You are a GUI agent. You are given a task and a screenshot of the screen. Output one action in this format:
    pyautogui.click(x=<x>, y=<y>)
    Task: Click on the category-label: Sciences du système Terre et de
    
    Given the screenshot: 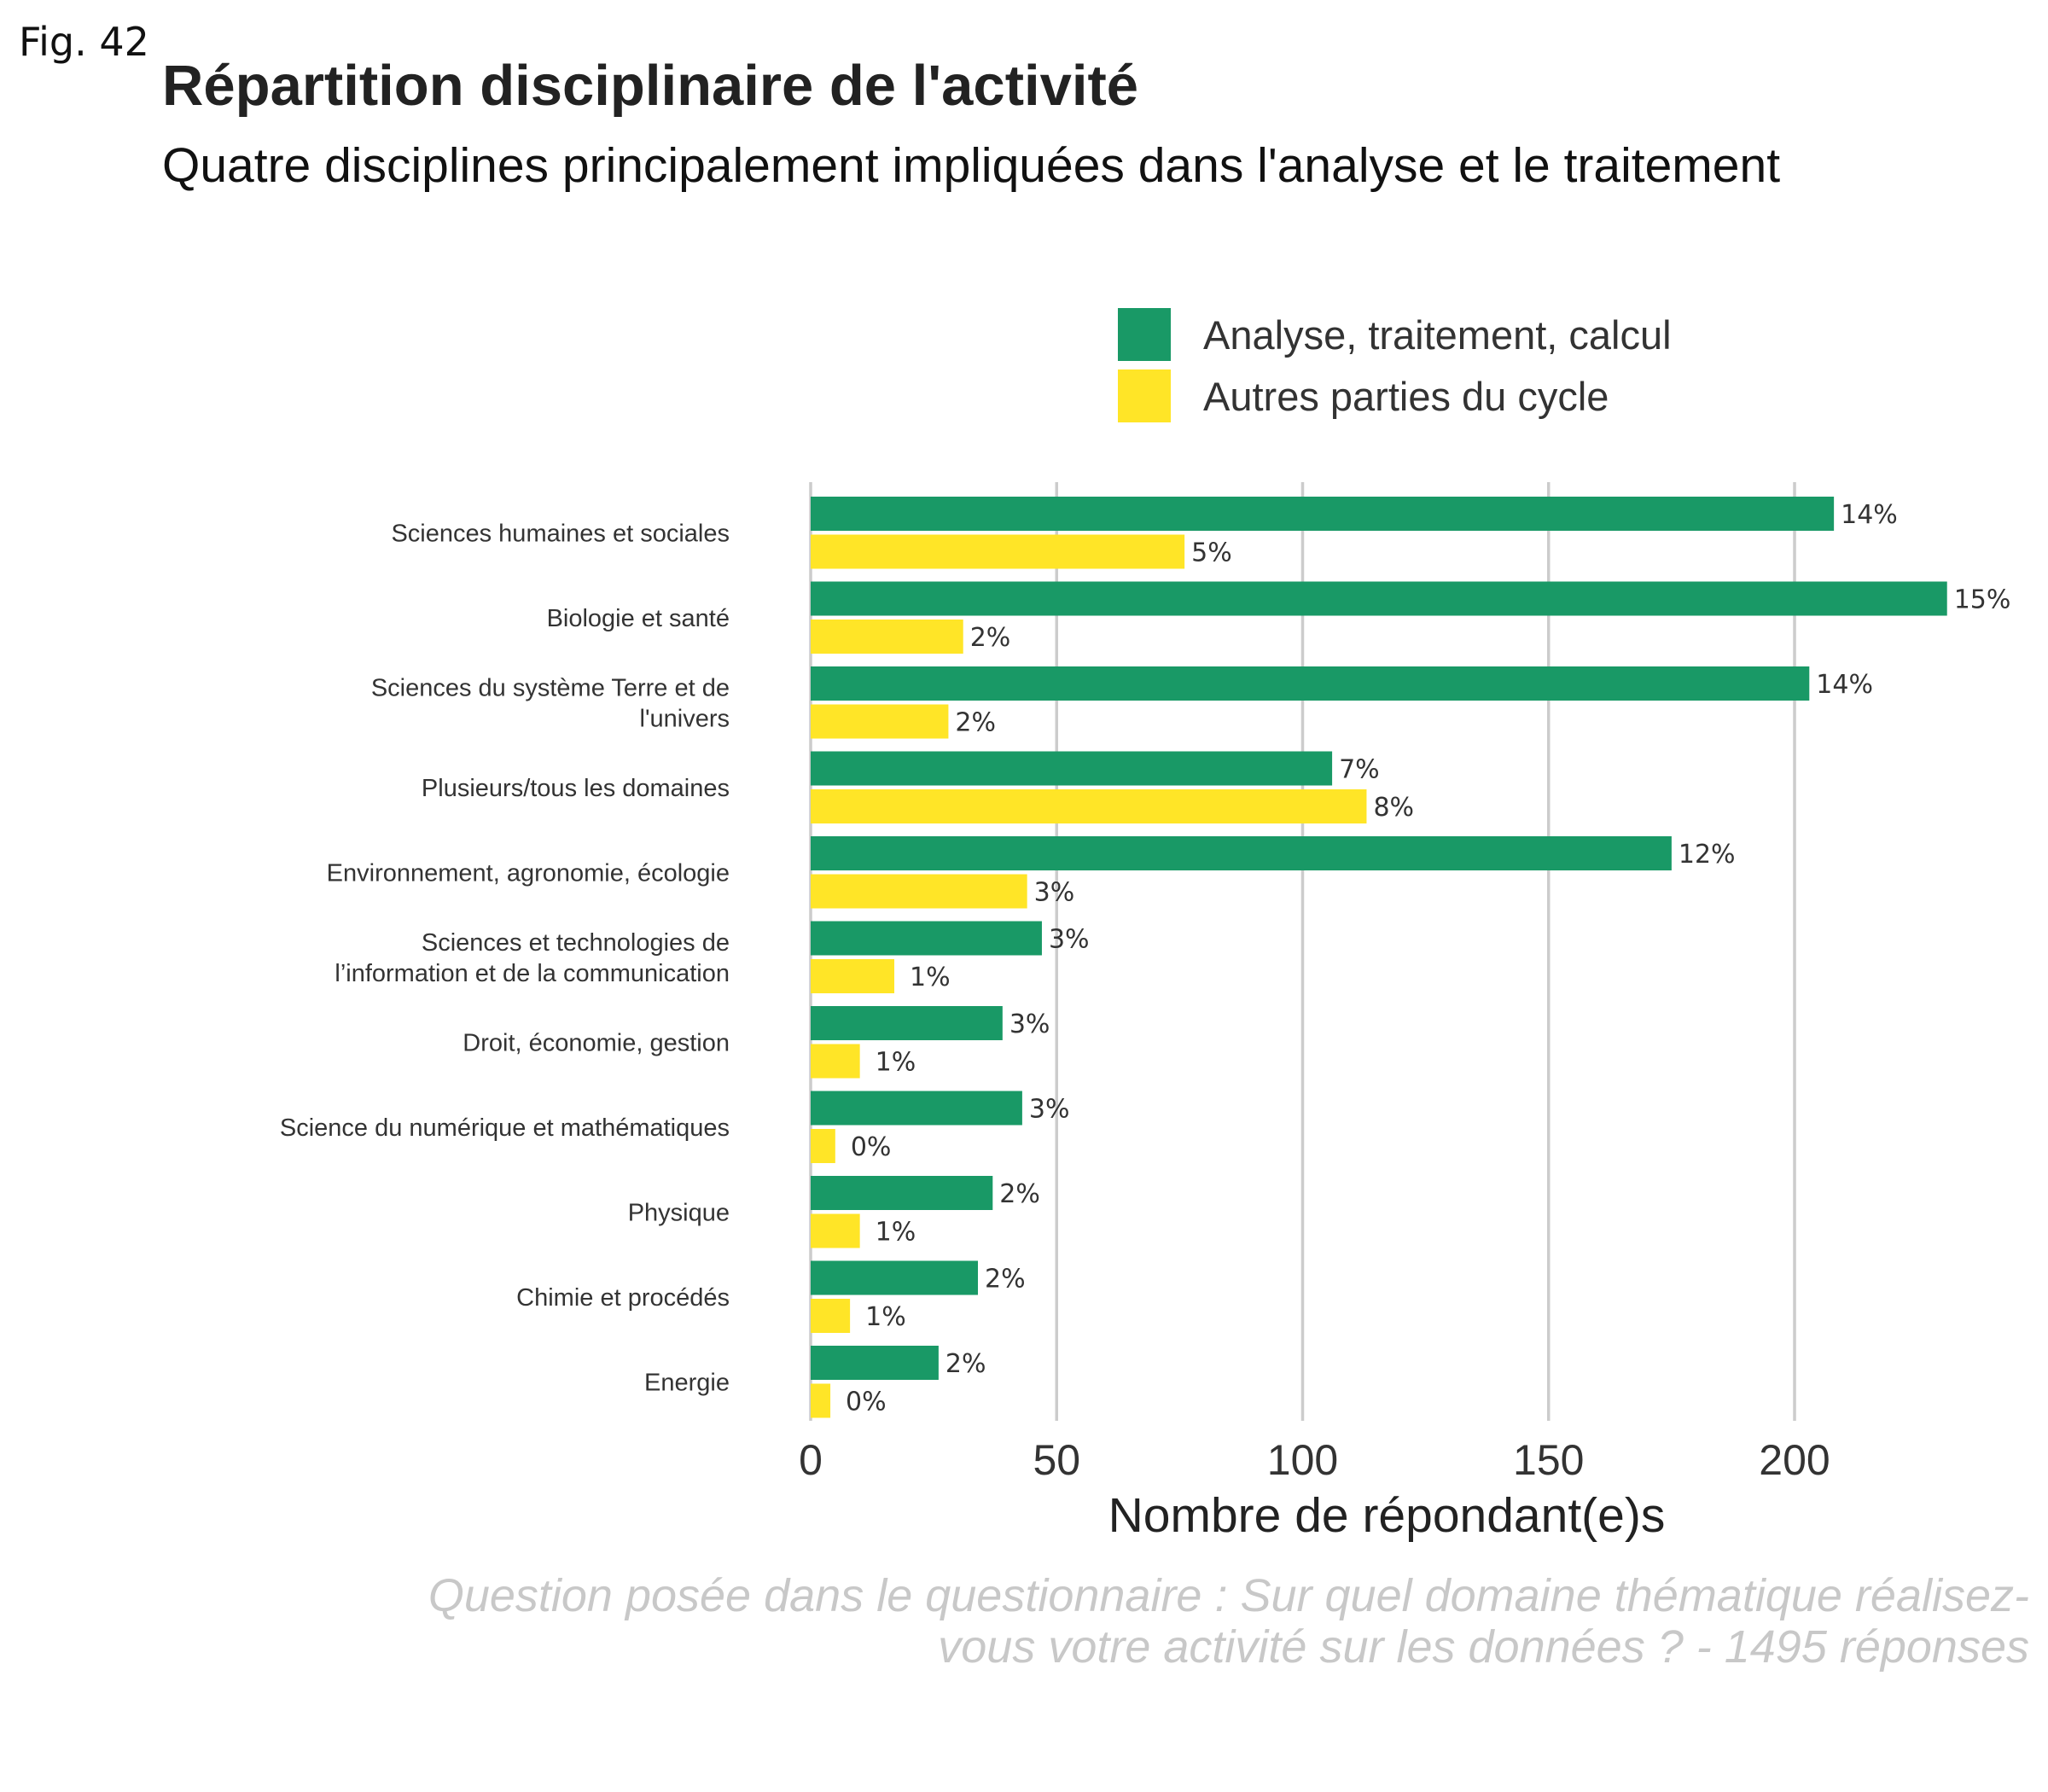 What is the action you would take?
    pyautogui.click(x=550, y=687)
    